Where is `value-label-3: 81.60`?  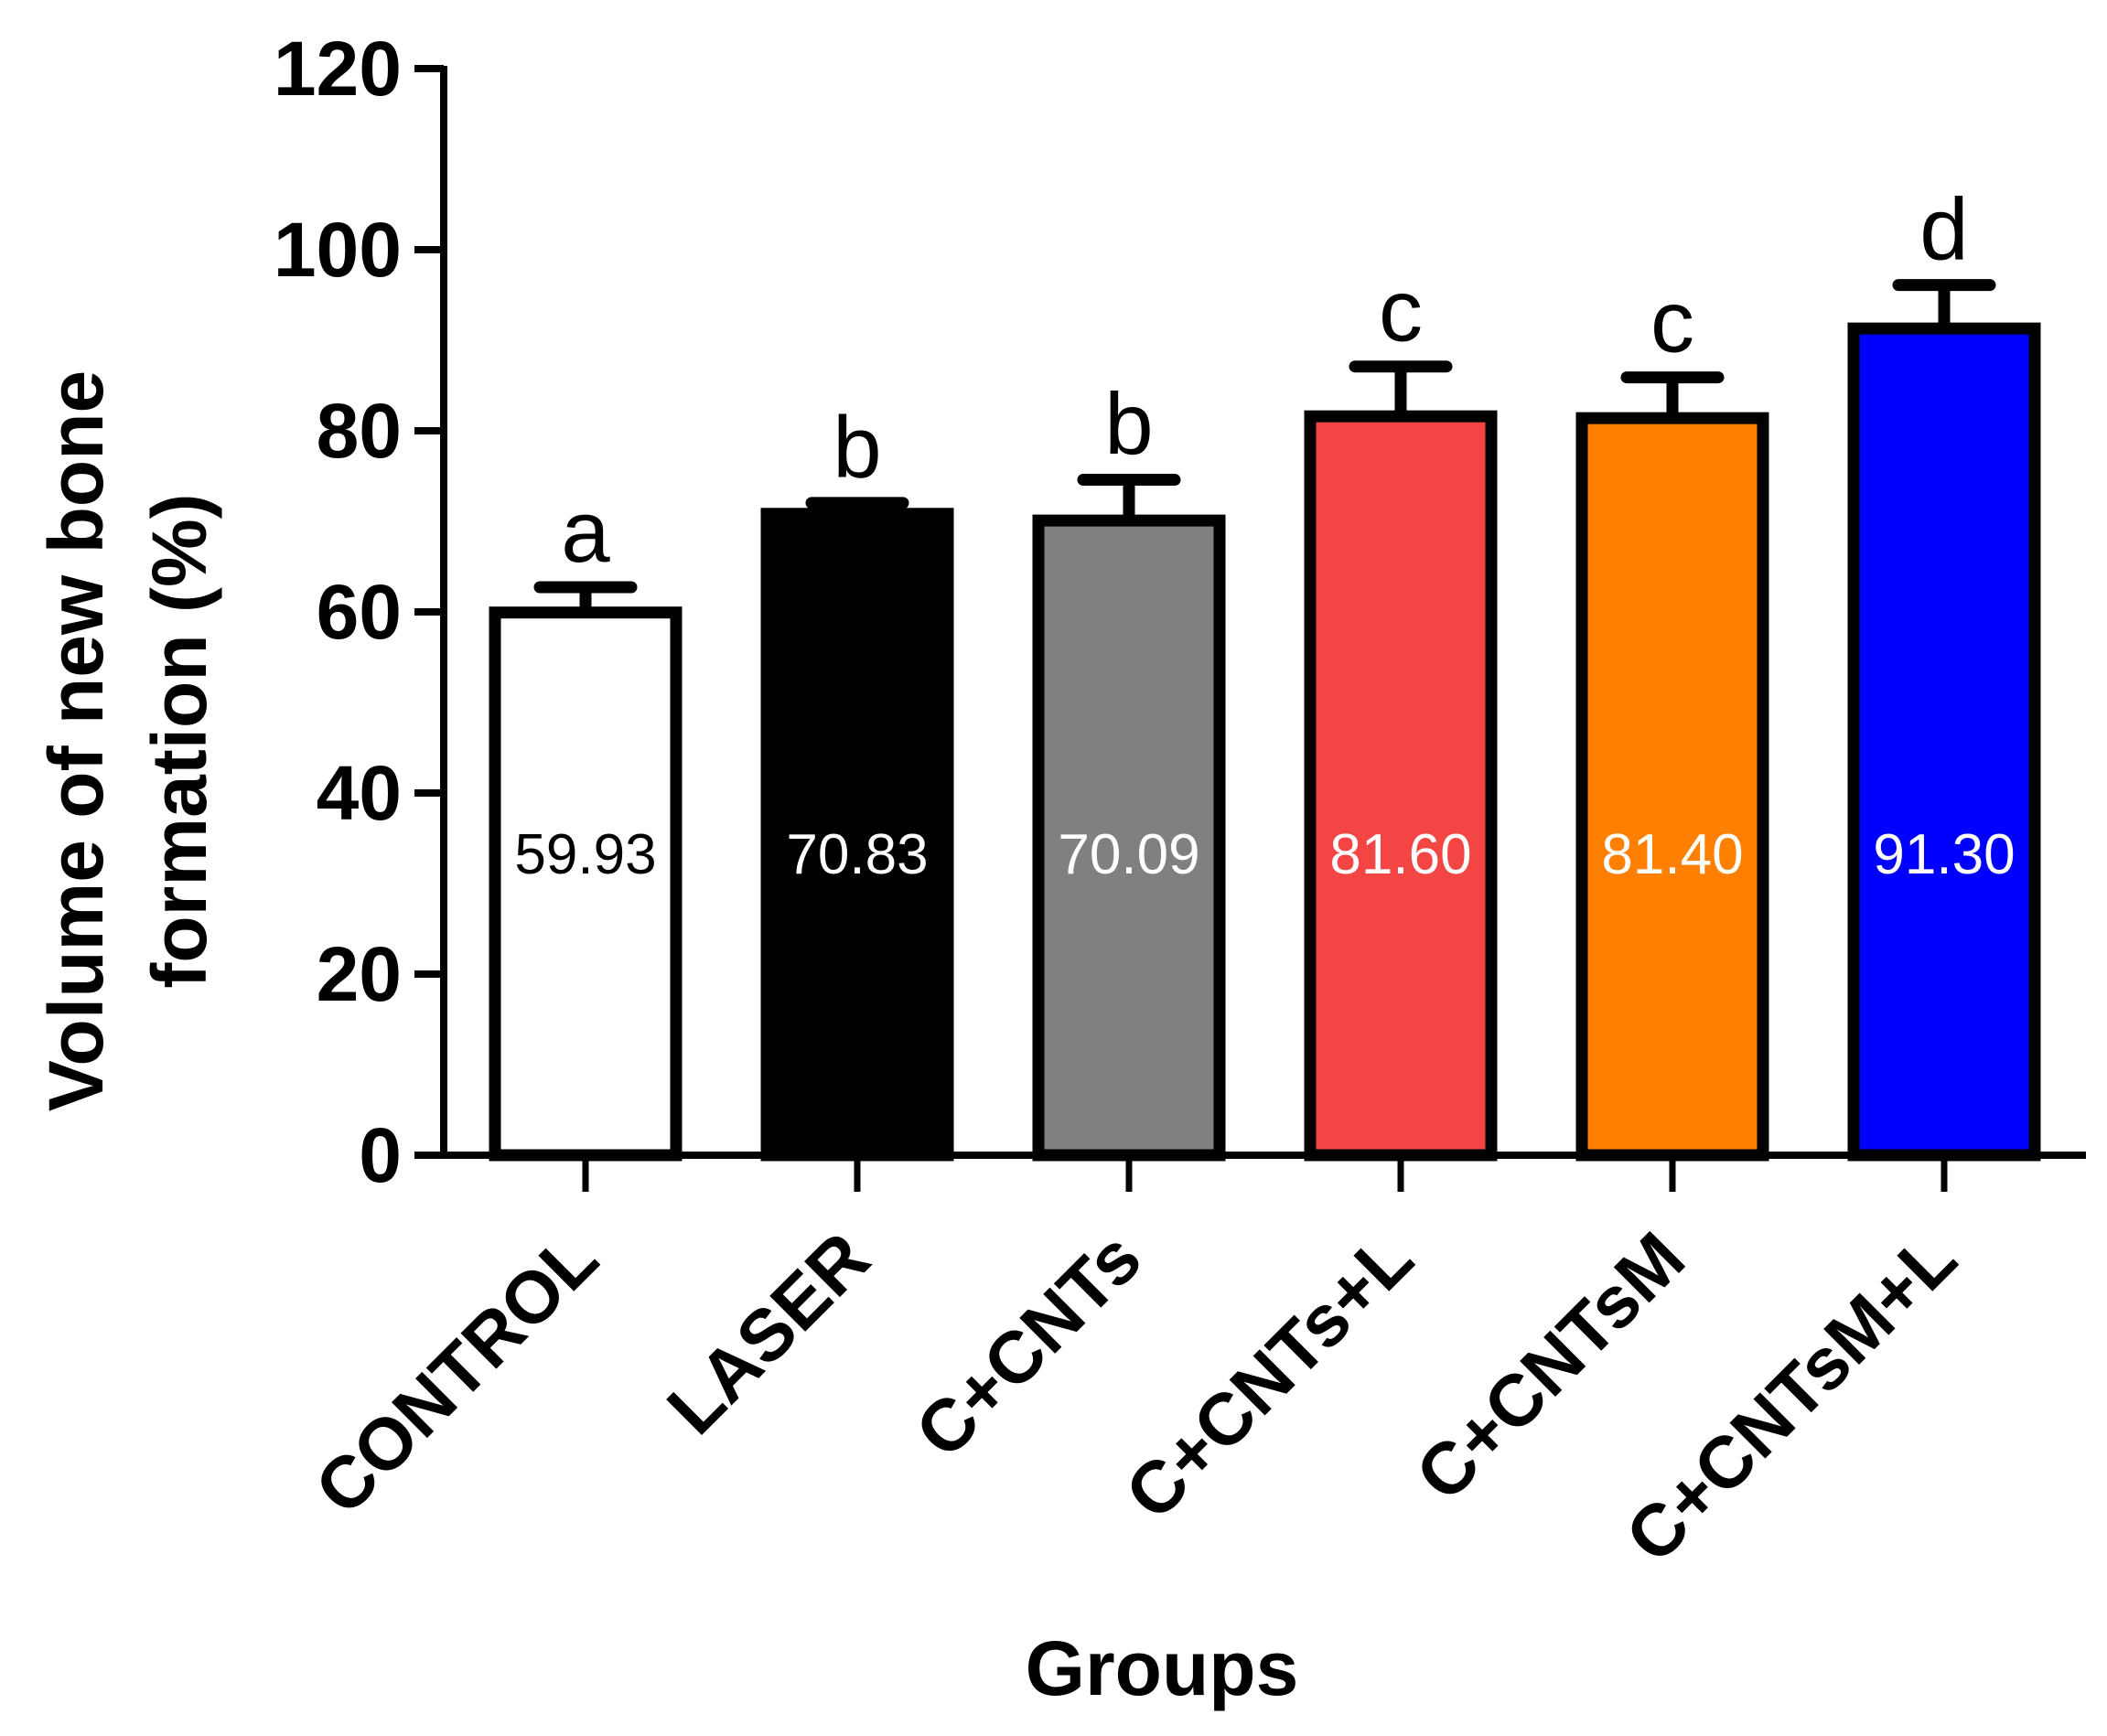 value-label-3: 81.60 is located at coordinates (1400, 855).